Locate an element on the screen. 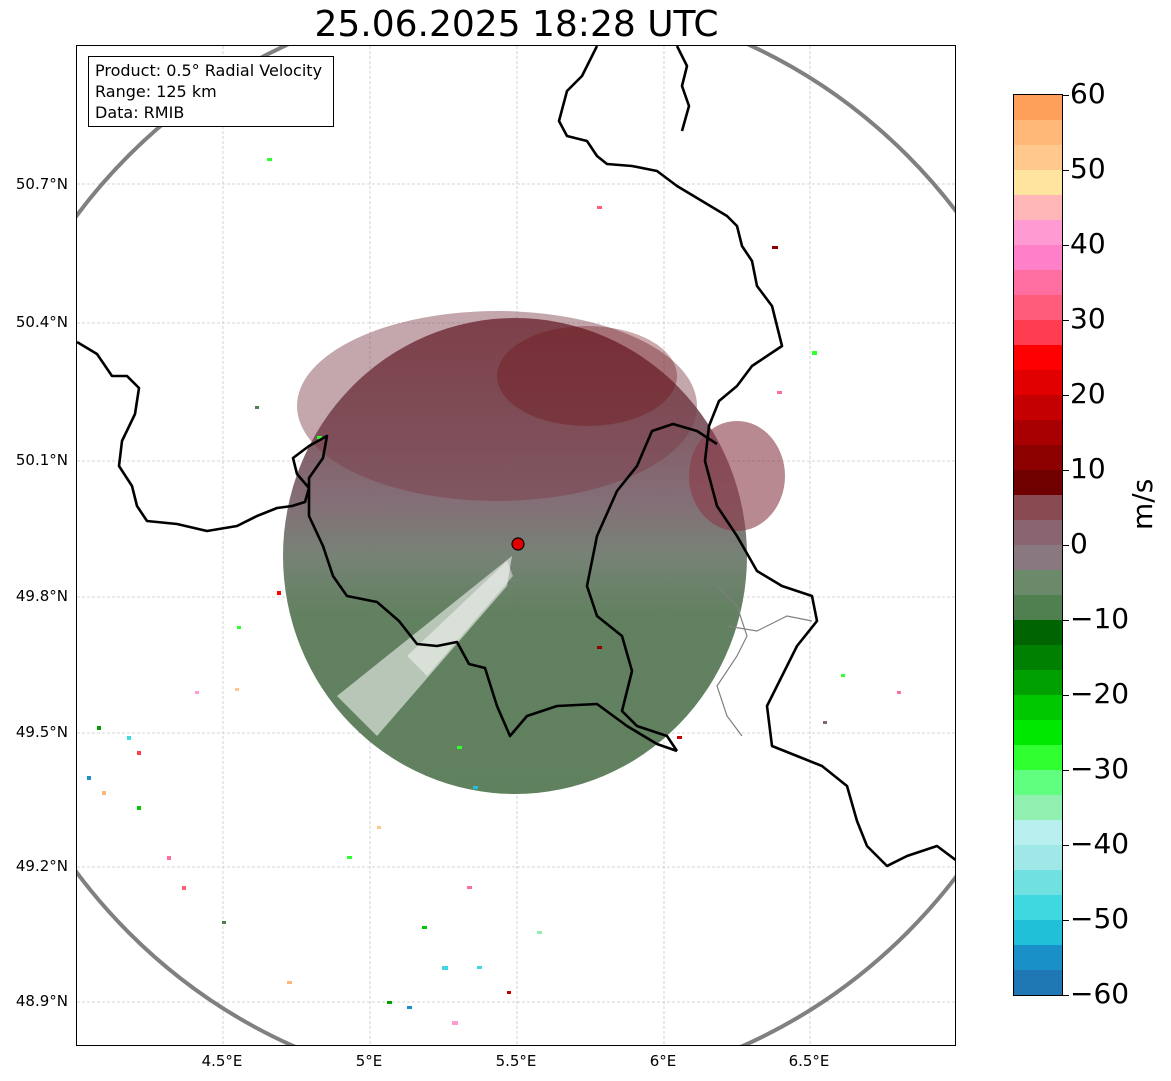  colorbar-tick-label: −20 is located at coordinates (1100, 693).